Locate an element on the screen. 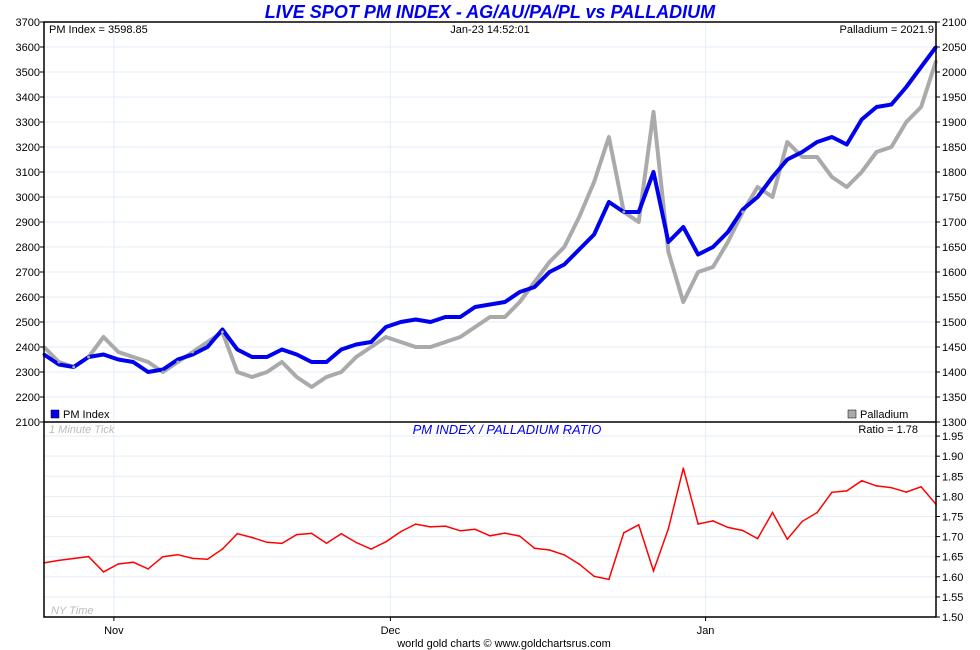  right-axis-tick-label: 1650 is located at coordinates (954, 248).